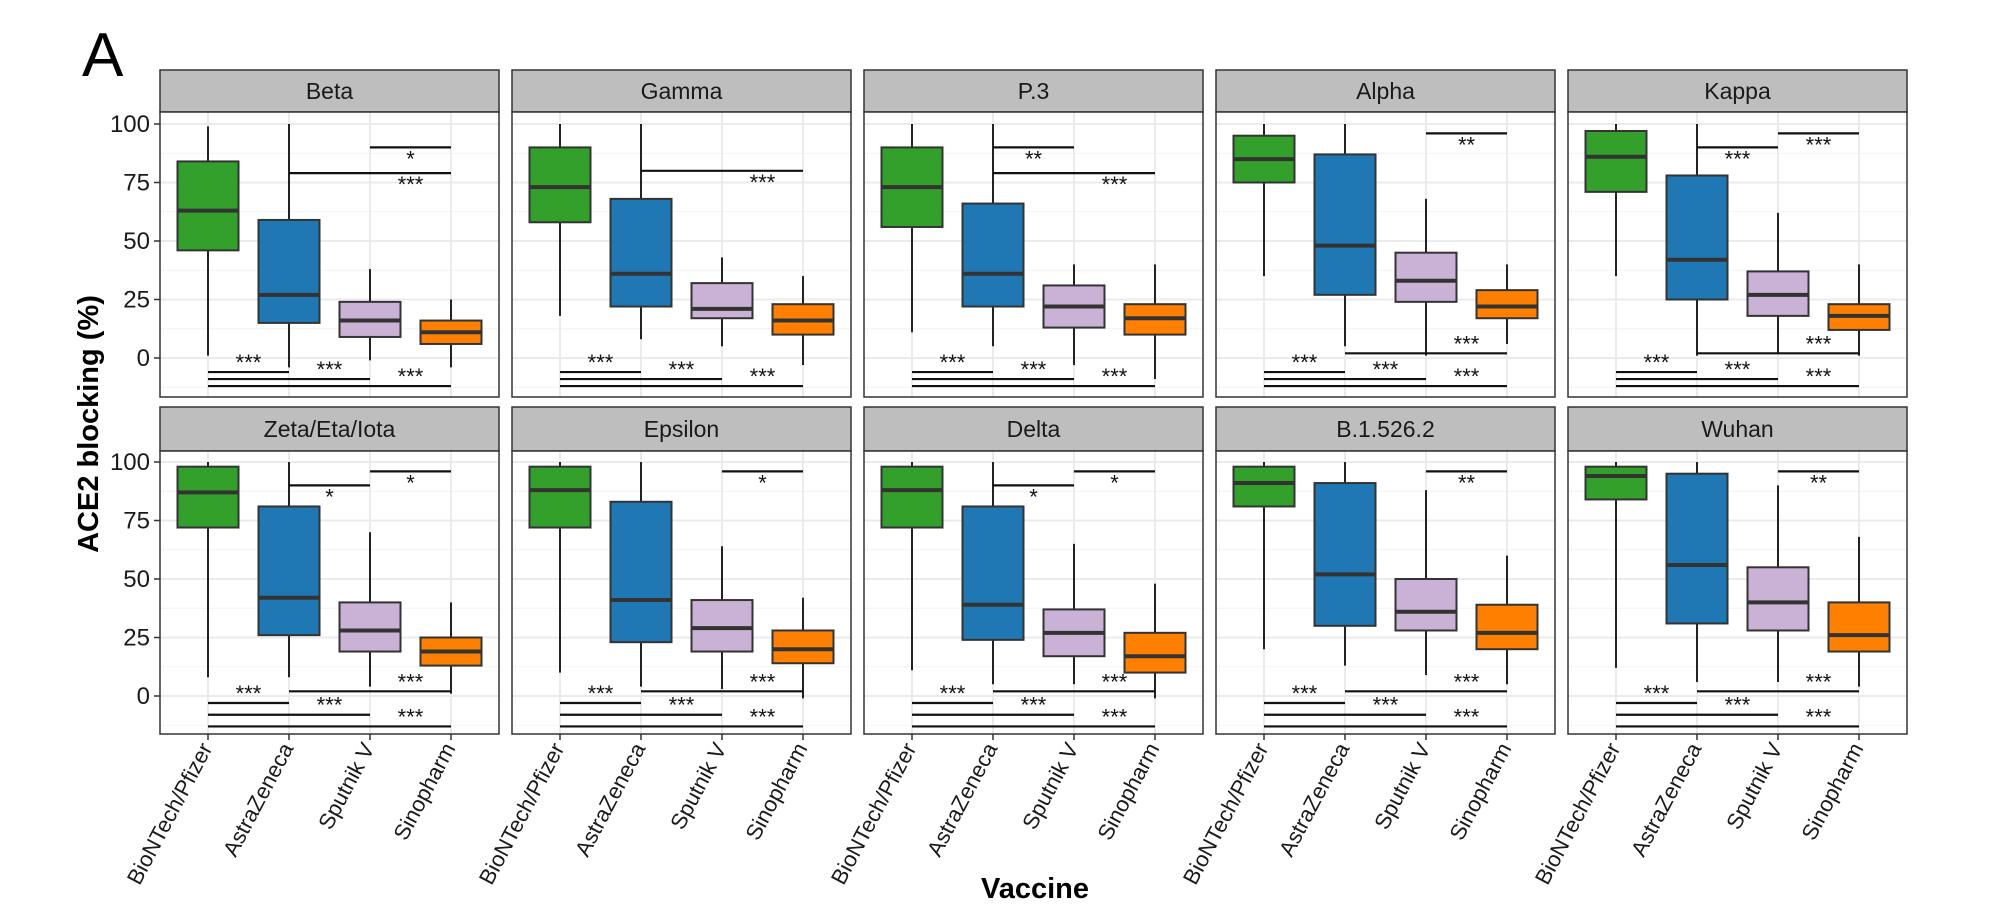  I want to click on facet-title: Delta, so click(1034, 429).